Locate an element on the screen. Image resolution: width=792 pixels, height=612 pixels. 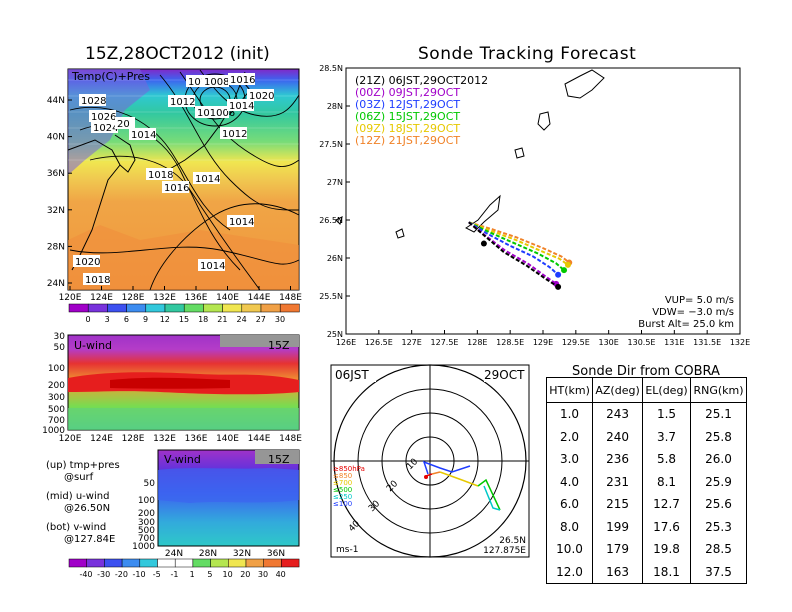
uwind-xtick-label: 136E is located at coordinates (196, 439).